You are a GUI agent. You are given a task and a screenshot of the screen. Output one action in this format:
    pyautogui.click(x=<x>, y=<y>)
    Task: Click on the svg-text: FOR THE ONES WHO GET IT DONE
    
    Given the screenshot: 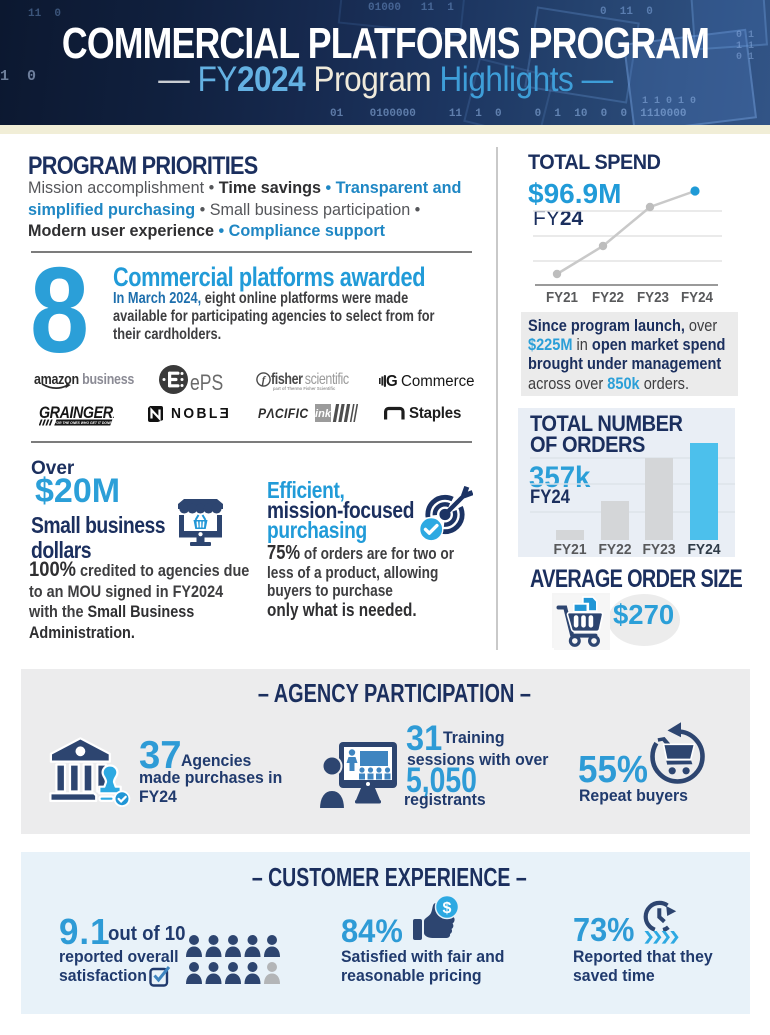 What is the action you would take?
    pyautogui.click(x=83, y=423)
    